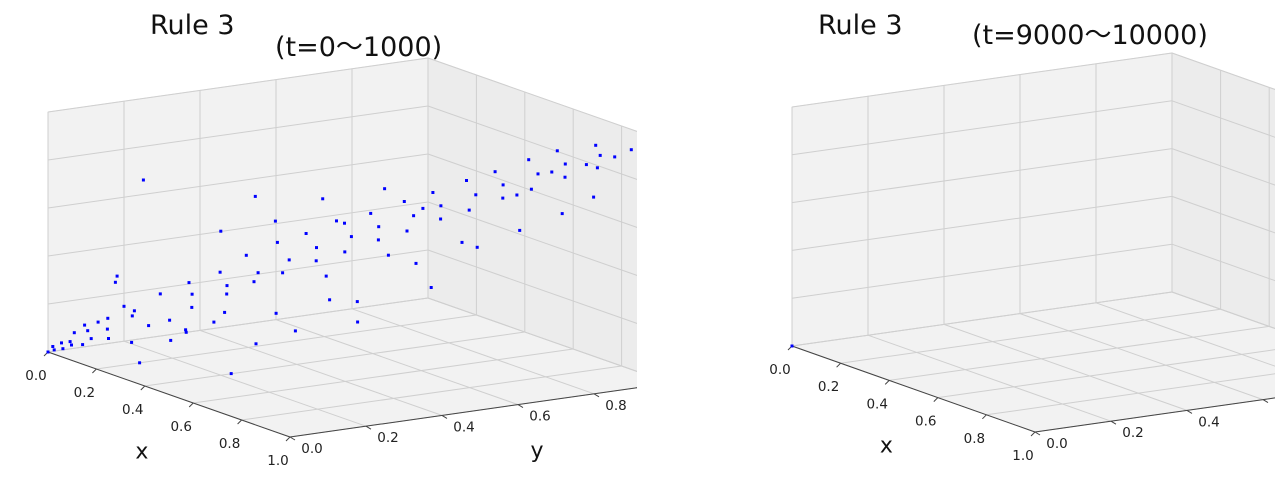 The image size is (1275, 492). Describe the element at coordinates (1056, 444) in the screenshot. I see `y-tick-label: 0.0` at that location.